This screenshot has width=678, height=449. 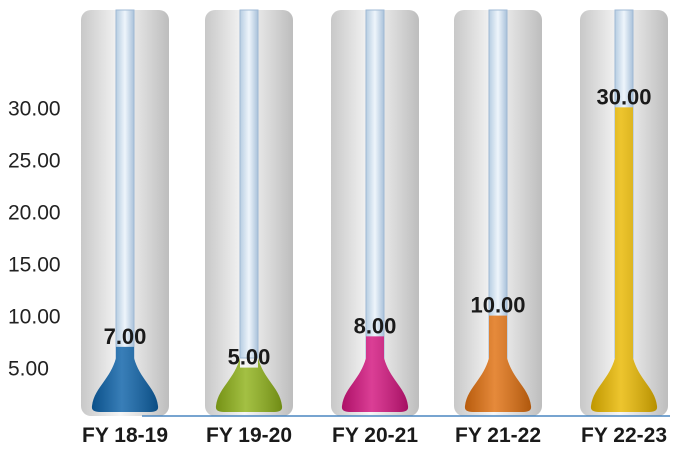 What do you see at coordinates (249, 357) in the screenshot?
I see `data-label: 5.00` at bounding box center [249, 357].